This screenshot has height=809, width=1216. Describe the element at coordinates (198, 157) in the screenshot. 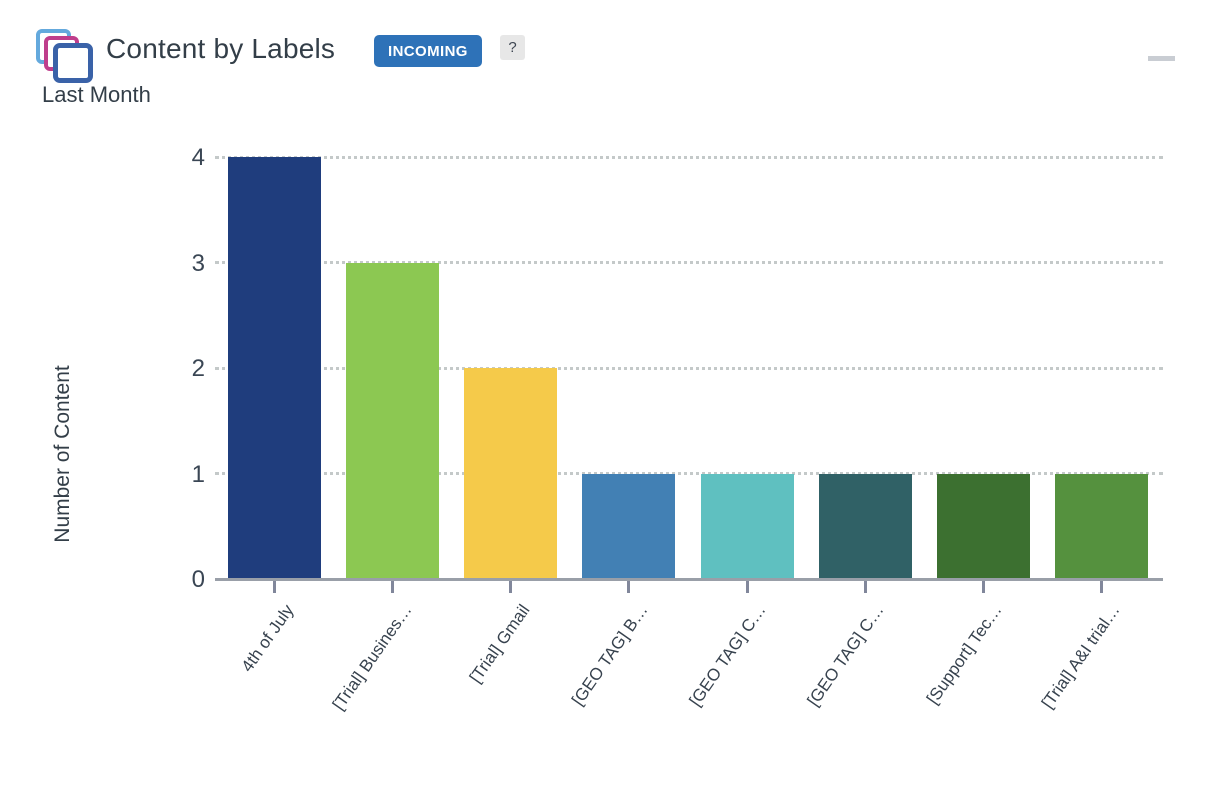

I see `y-tick-label: 4` at that location.